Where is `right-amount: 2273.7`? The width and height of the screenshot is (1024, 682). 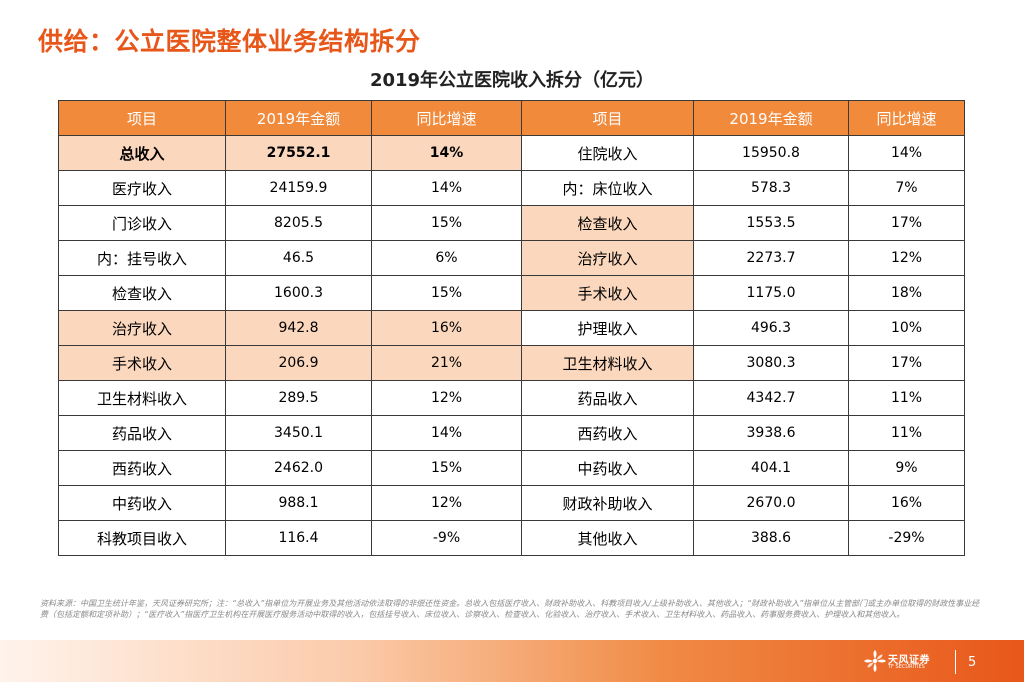
right-amount: 2273.7 is located at coordinates (771, 258).